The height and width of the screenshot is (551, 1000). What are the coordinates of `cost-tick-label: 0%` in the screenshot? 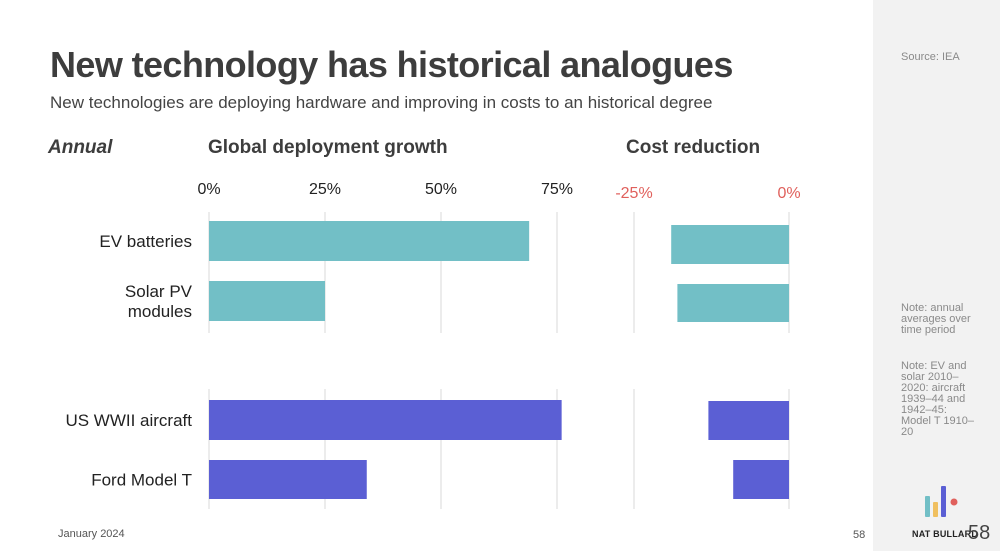 It's located at (788, 193).